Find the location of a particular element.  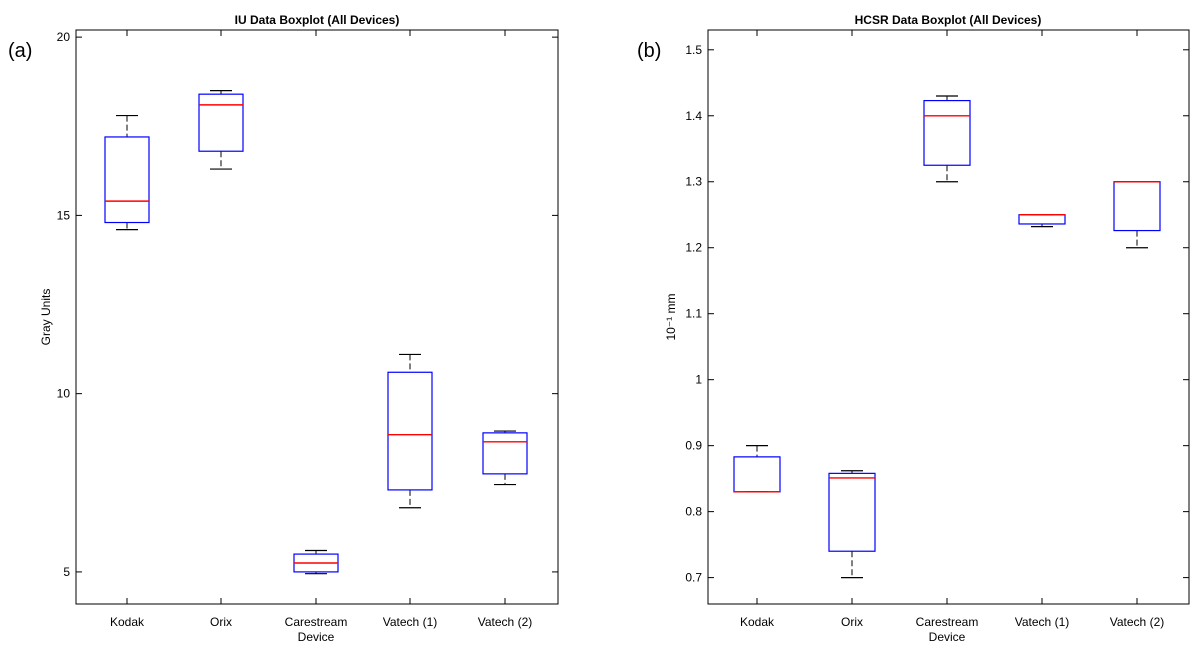

panel-label-b: (b) is located at coordinates (649, 51).